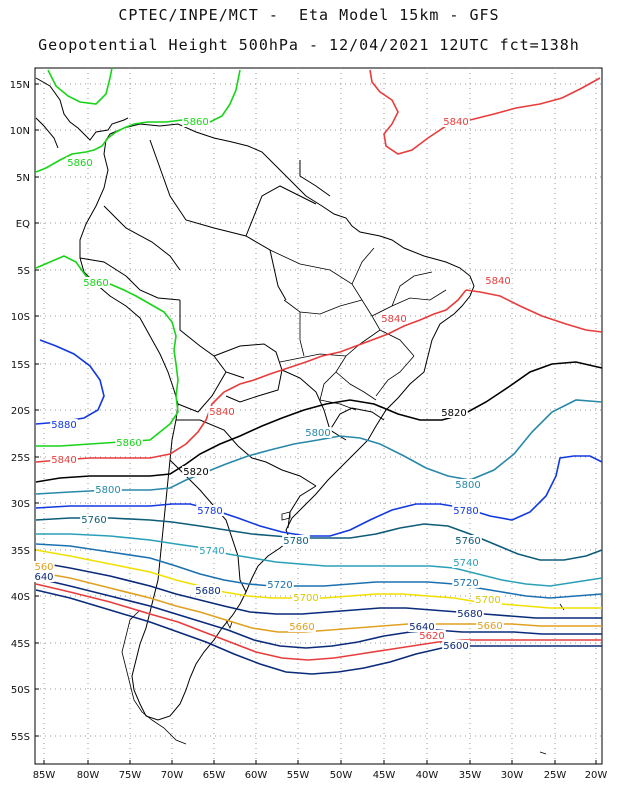 The width and height of the screenshot is (618, 800). I want to click on central-america-coast, so click(82, 113).